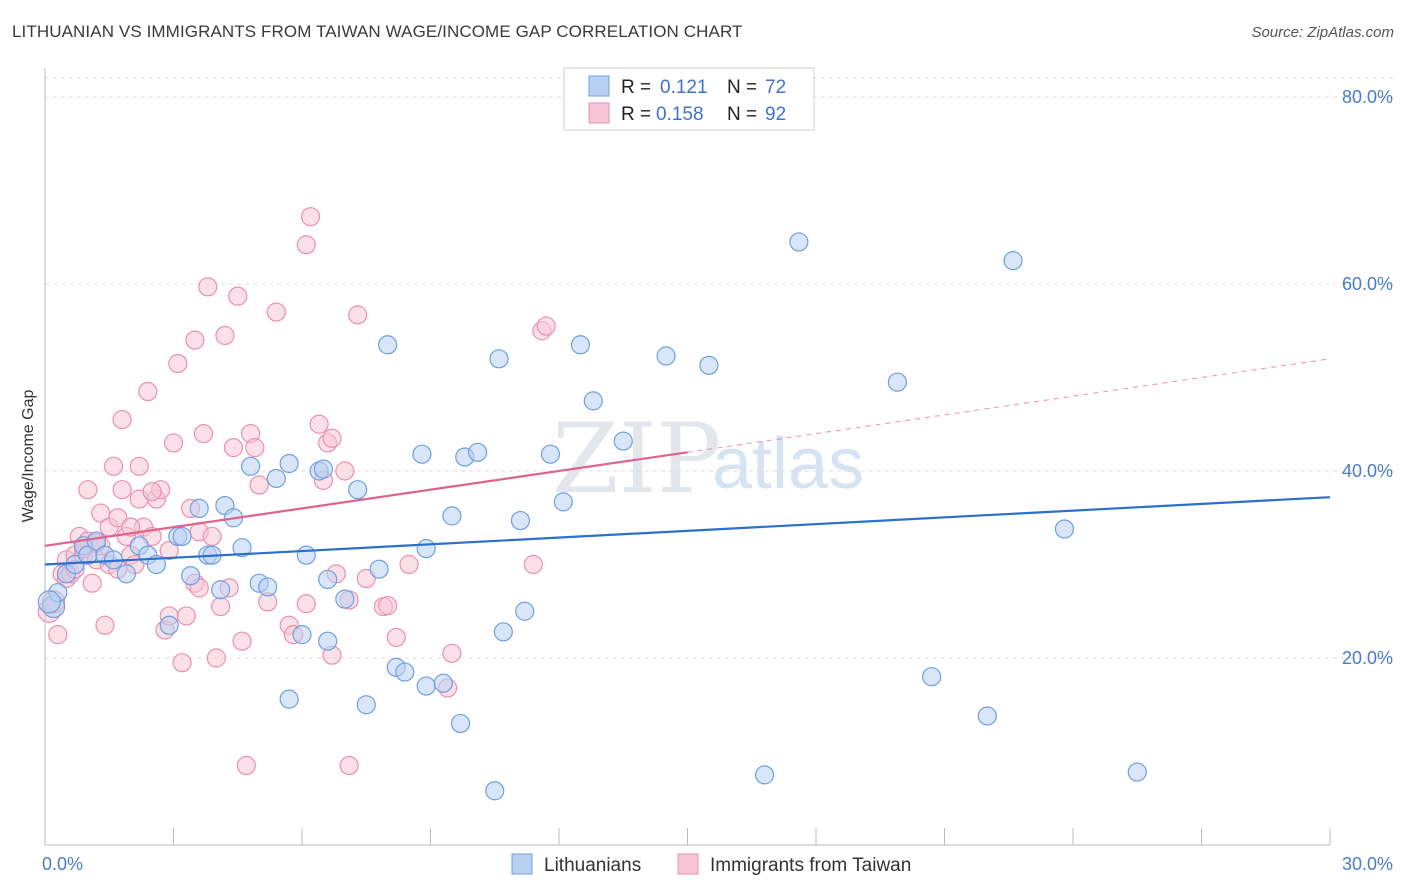 This screenshot has height=892, width=1406. I want to click on legend-n-label-1: N =, so click(742, 87).